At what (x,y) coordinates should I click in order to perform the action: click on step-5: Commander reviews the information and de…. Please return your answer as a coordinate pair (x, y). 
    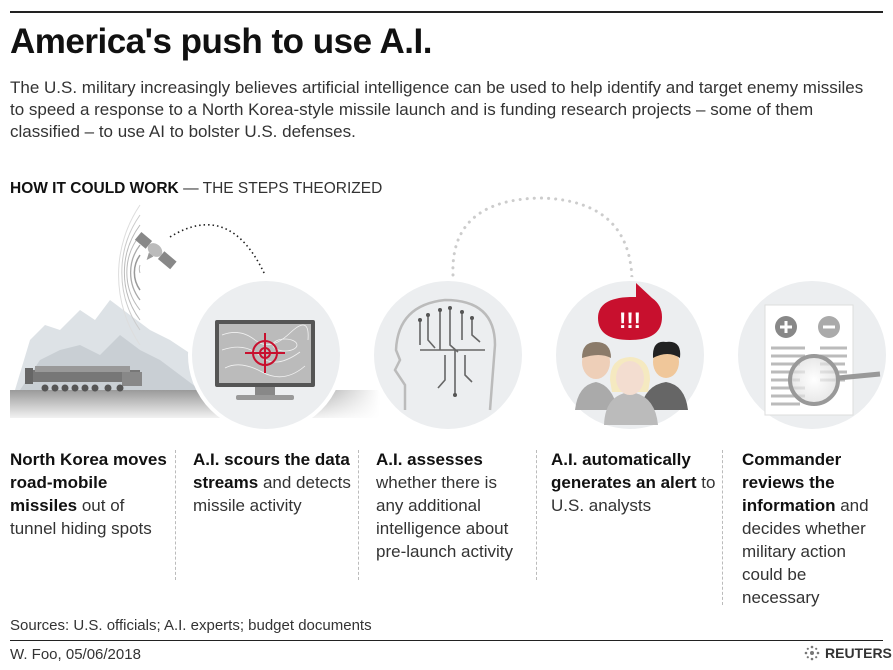
    Looking at the image, I should click on (814, 528).